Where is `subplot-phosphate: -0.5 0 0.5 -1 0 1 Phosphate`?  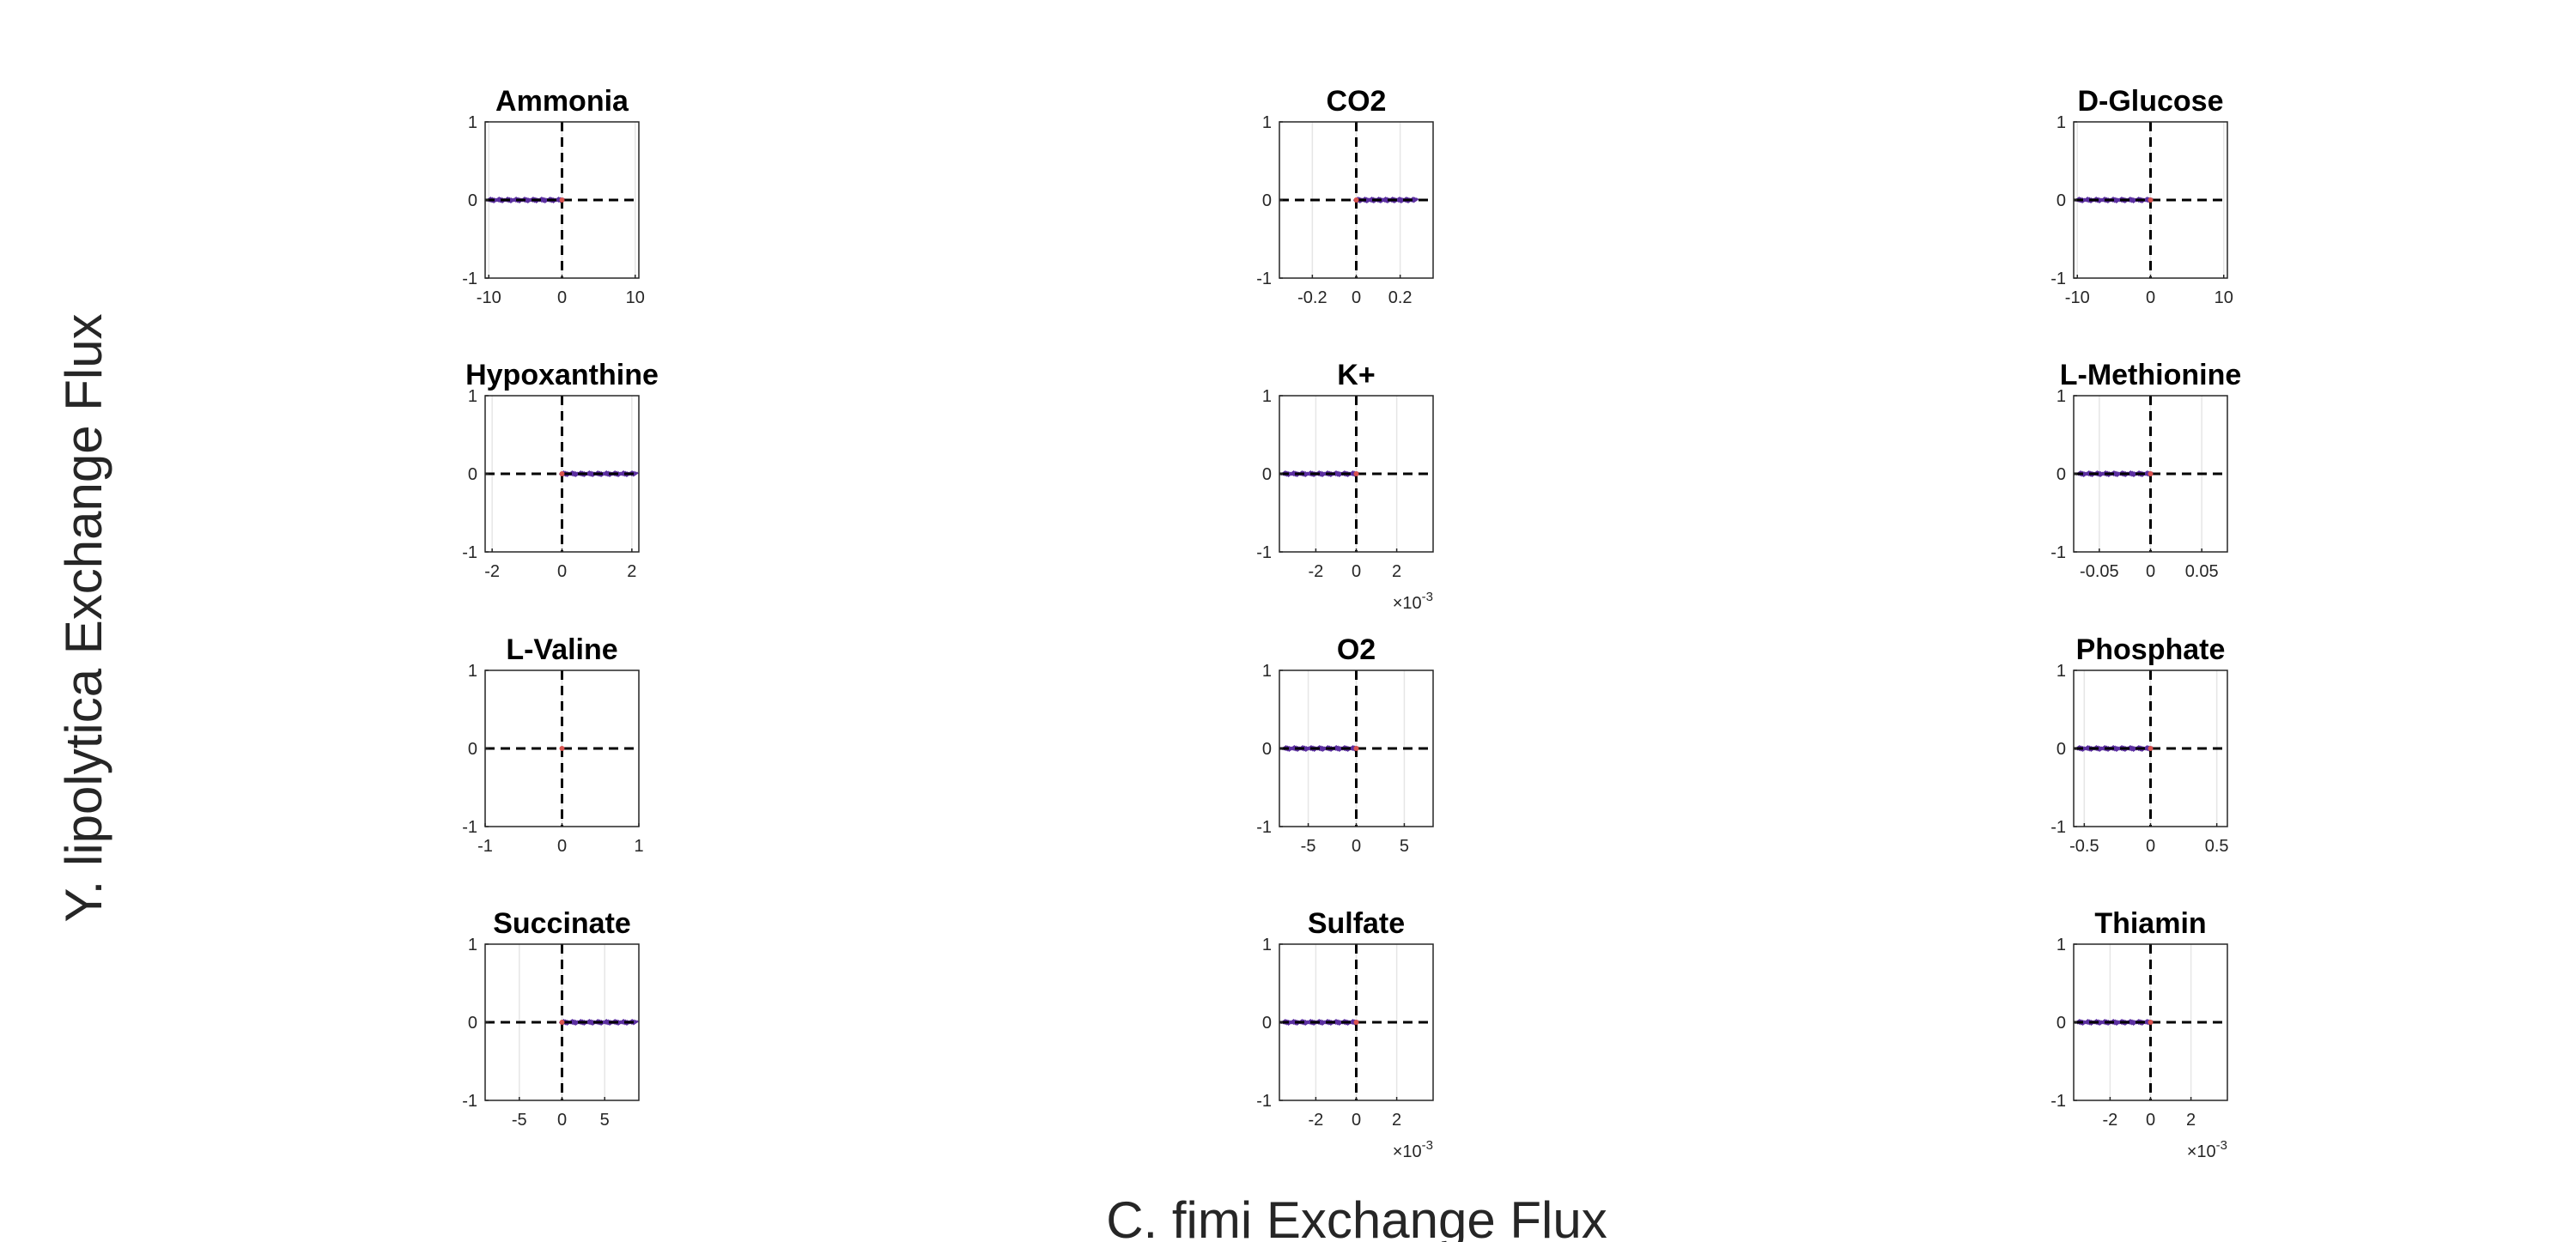 subplot-phosphate: -0.5 0 0.5 -1 0 1 Phosphate is located at coordinates (2139, 744).